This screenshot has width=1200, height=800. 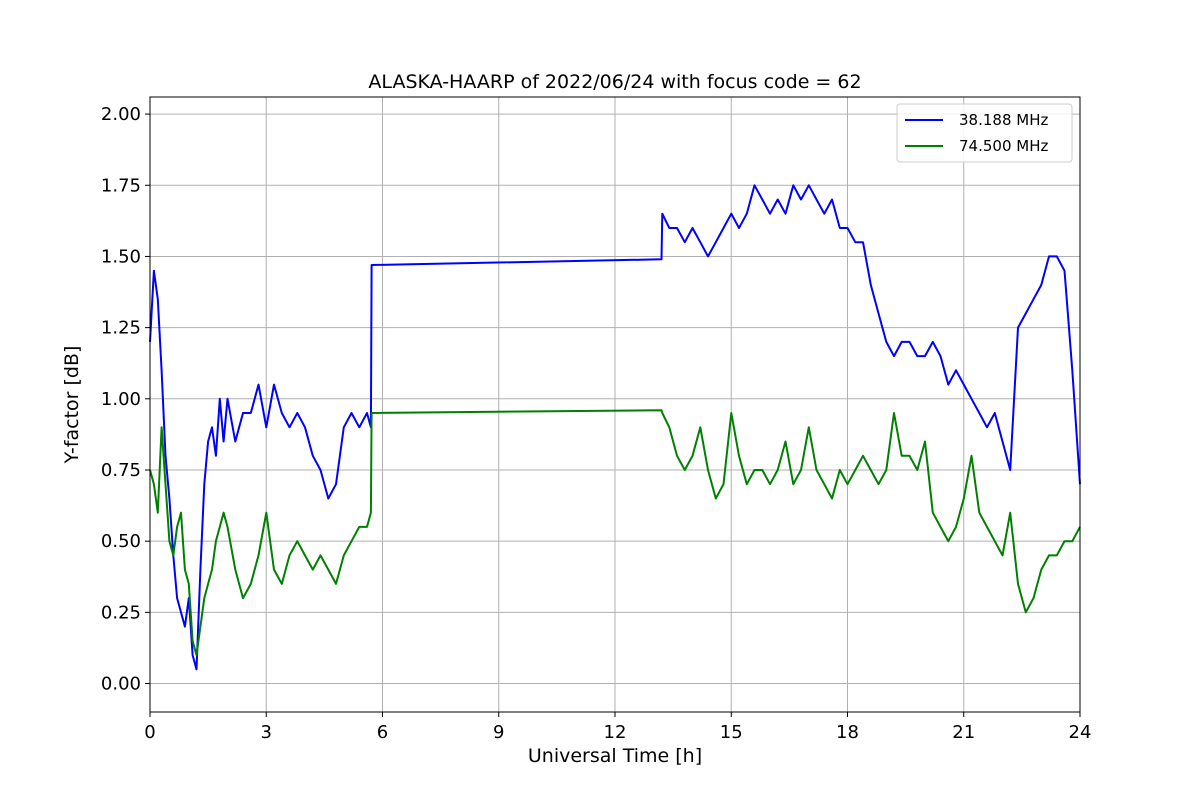 What do you see at coordinates (121, 470) in the screenshot?
I see `y-tick-label: 0.75` at bounding box center [121, 470].